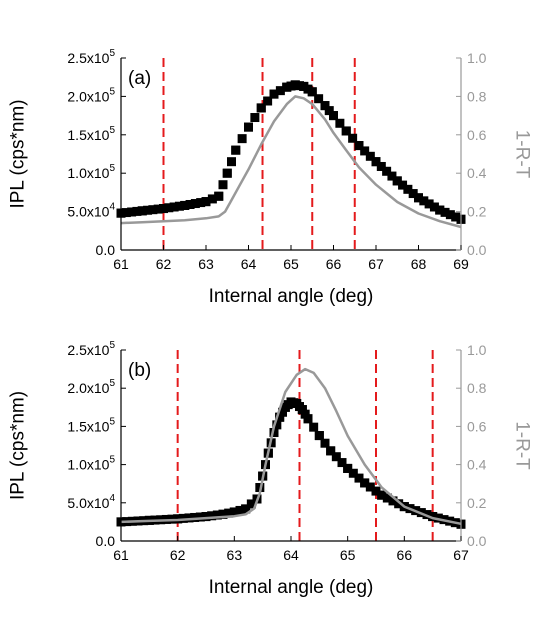 The image size is (545, 624). I want to click on chart-0-x-tick-3: 64, so click(249, 264).